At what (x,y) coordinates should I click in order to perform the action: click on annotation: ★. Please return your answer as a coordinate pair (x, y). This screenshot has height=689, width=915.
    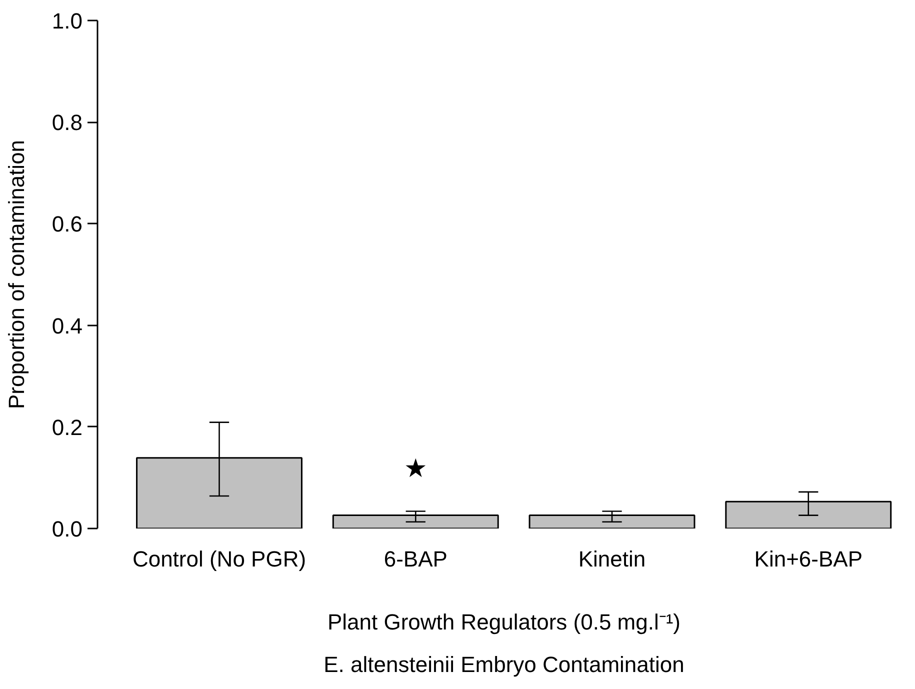
    Looking at the image, I should click on (416, 469).